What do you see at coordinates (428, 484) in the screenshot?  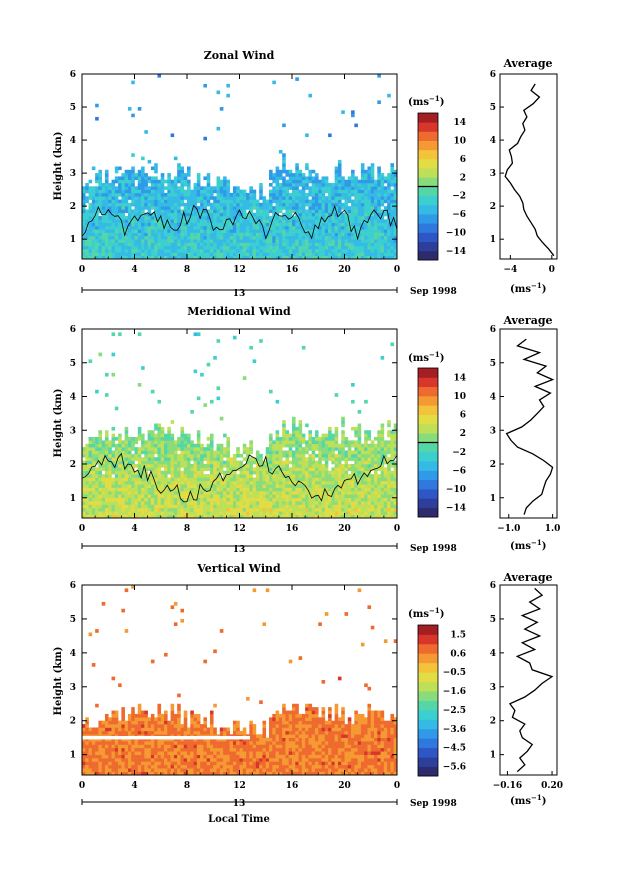 I see `colorbar-swatch` at bounding box center [428, 484].